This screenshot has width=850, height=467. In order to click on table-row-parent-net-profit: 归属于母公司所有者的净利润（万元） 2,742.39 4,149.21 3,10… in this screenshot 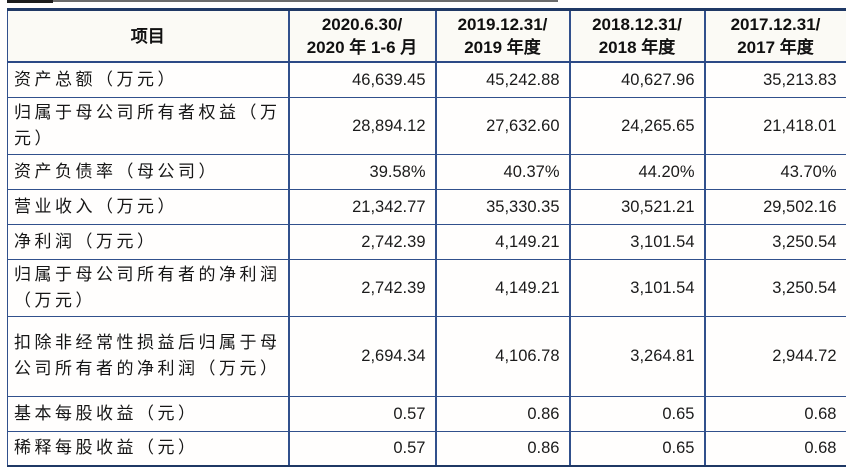, I will do `click(426, 288)`.